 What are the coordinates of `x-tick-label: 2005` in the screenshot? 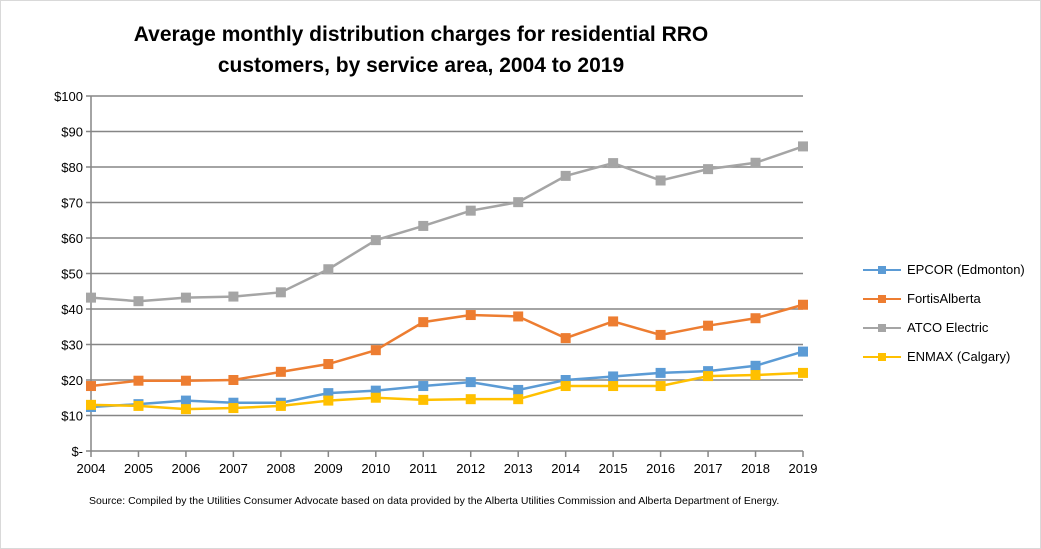 It's located at (138, 468).